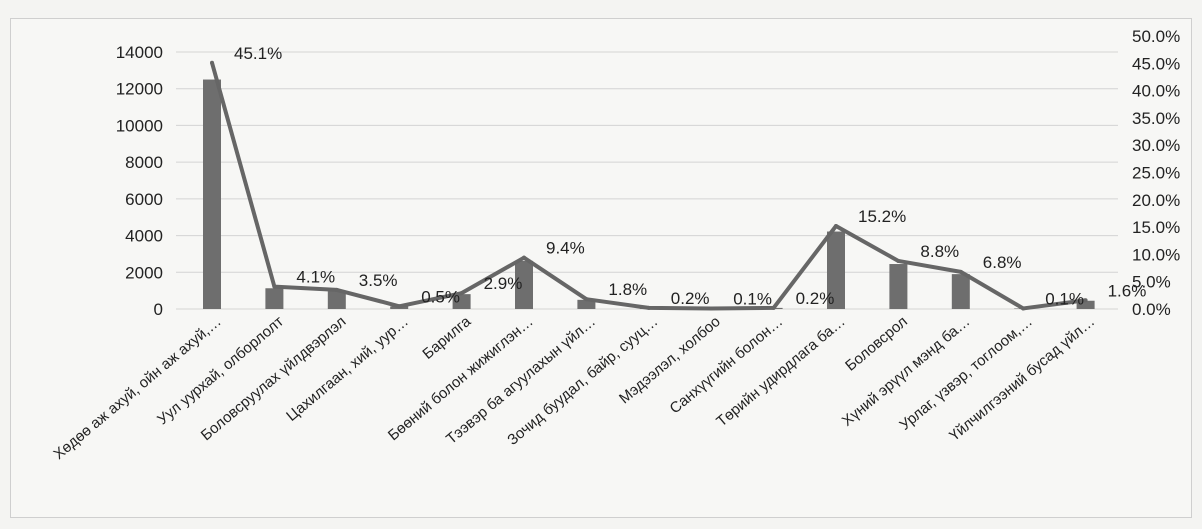  What do you see at coordinates (139, 89) in the screenshot?
I see `left-tick-label: 12000` at bounding box center [139, 89].